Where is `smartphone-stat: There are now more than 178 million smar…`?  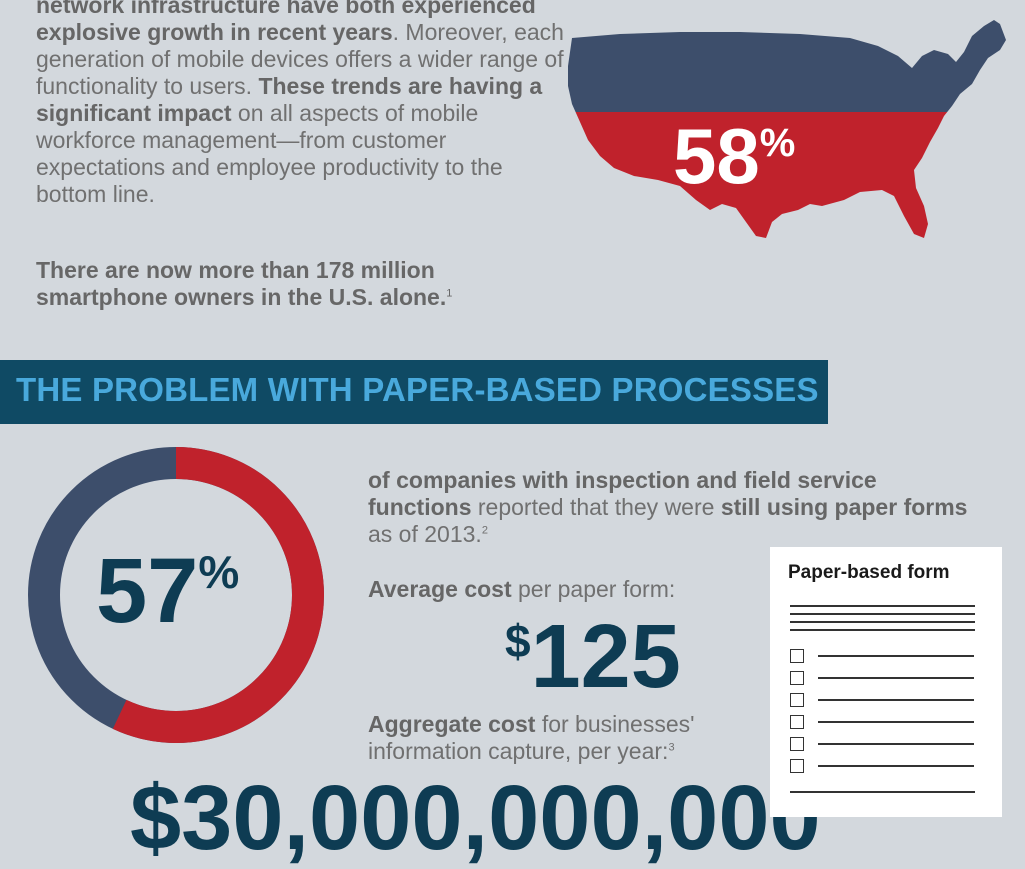
smartphone-stat: There are now more than 178 million smar… is located at coordinates (296, 284).